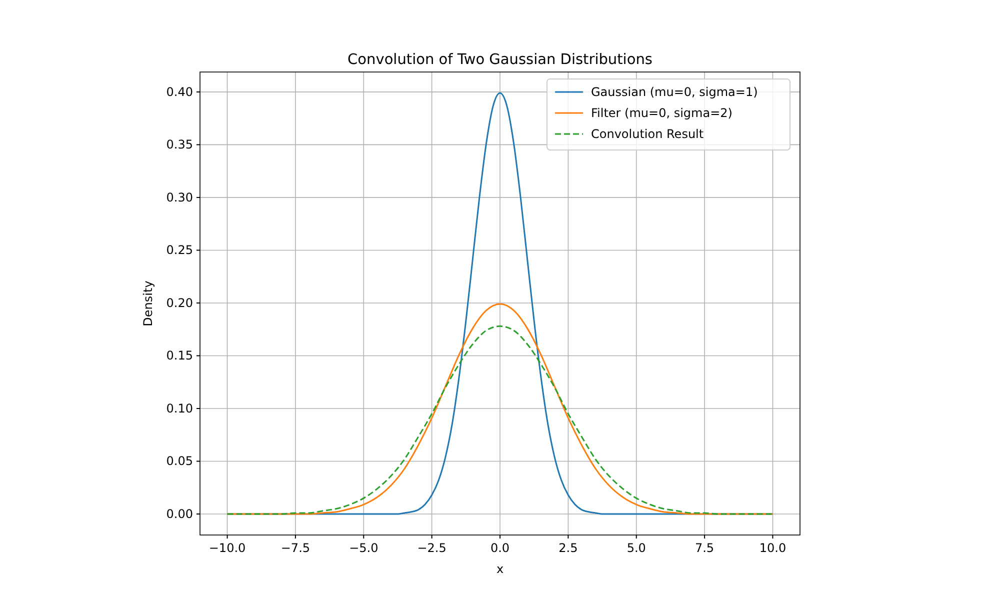 Image resolution: width=1000 pixels, height=600 pixels. Describe the element at coordinates (647, 134) in the screenshot. I see `legend-label: Convolution Result` at that location.